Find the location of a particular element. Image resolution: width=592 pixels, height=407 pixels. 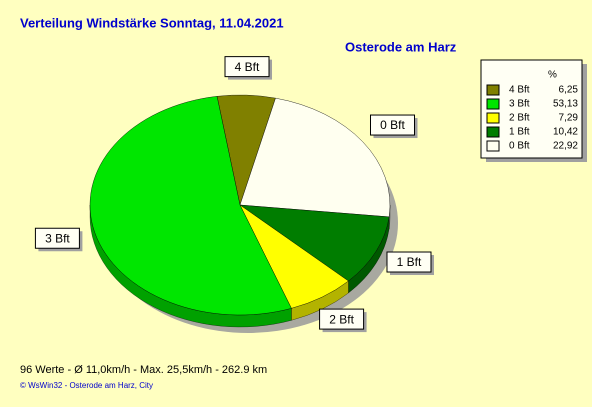

legend-label: 3 Bft is located at coordinates (519, 104).